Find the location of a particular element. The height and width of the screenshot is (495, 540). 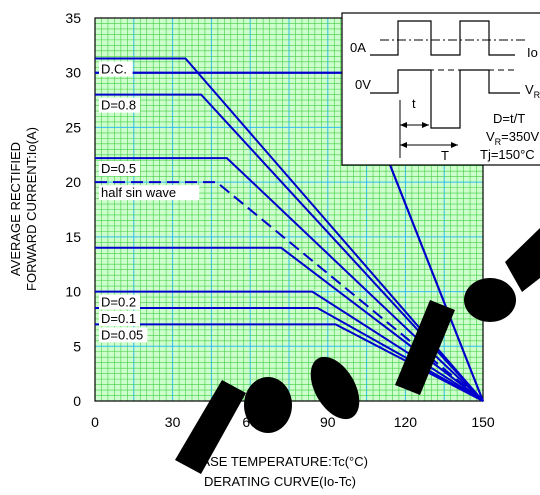

x-tick-label: 0 is located at coordinates (95, 422).